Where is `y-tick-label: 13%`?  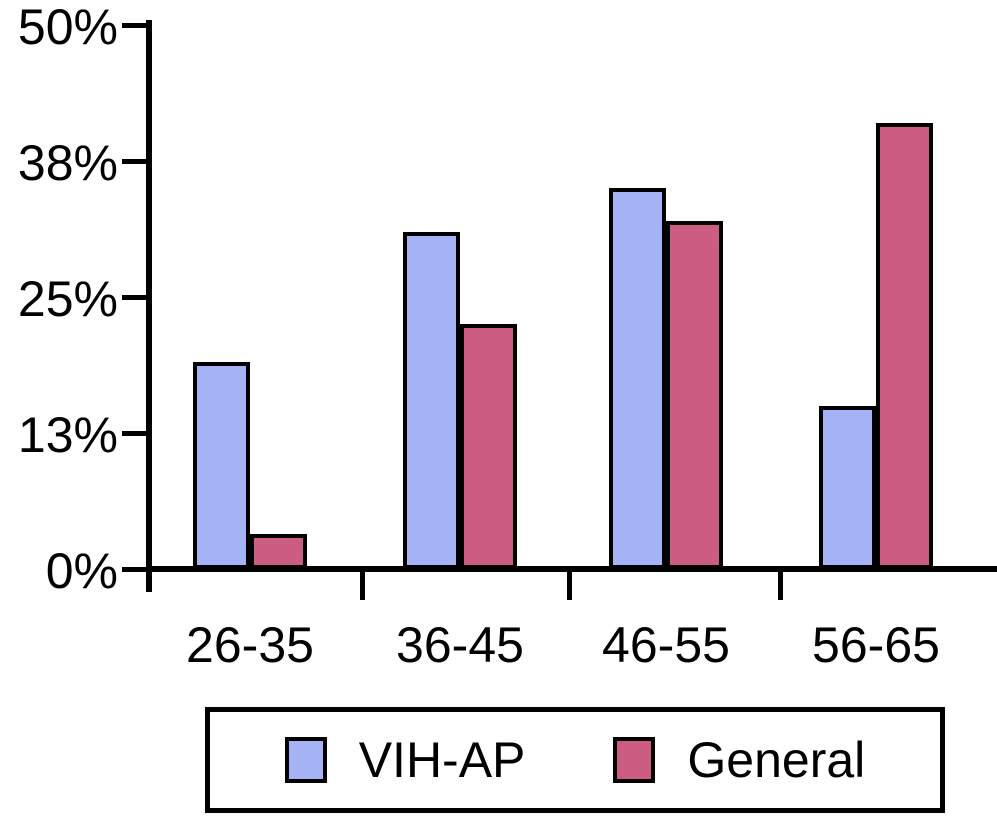
y-tick-label: 13% is located at coordinates (67, 435).